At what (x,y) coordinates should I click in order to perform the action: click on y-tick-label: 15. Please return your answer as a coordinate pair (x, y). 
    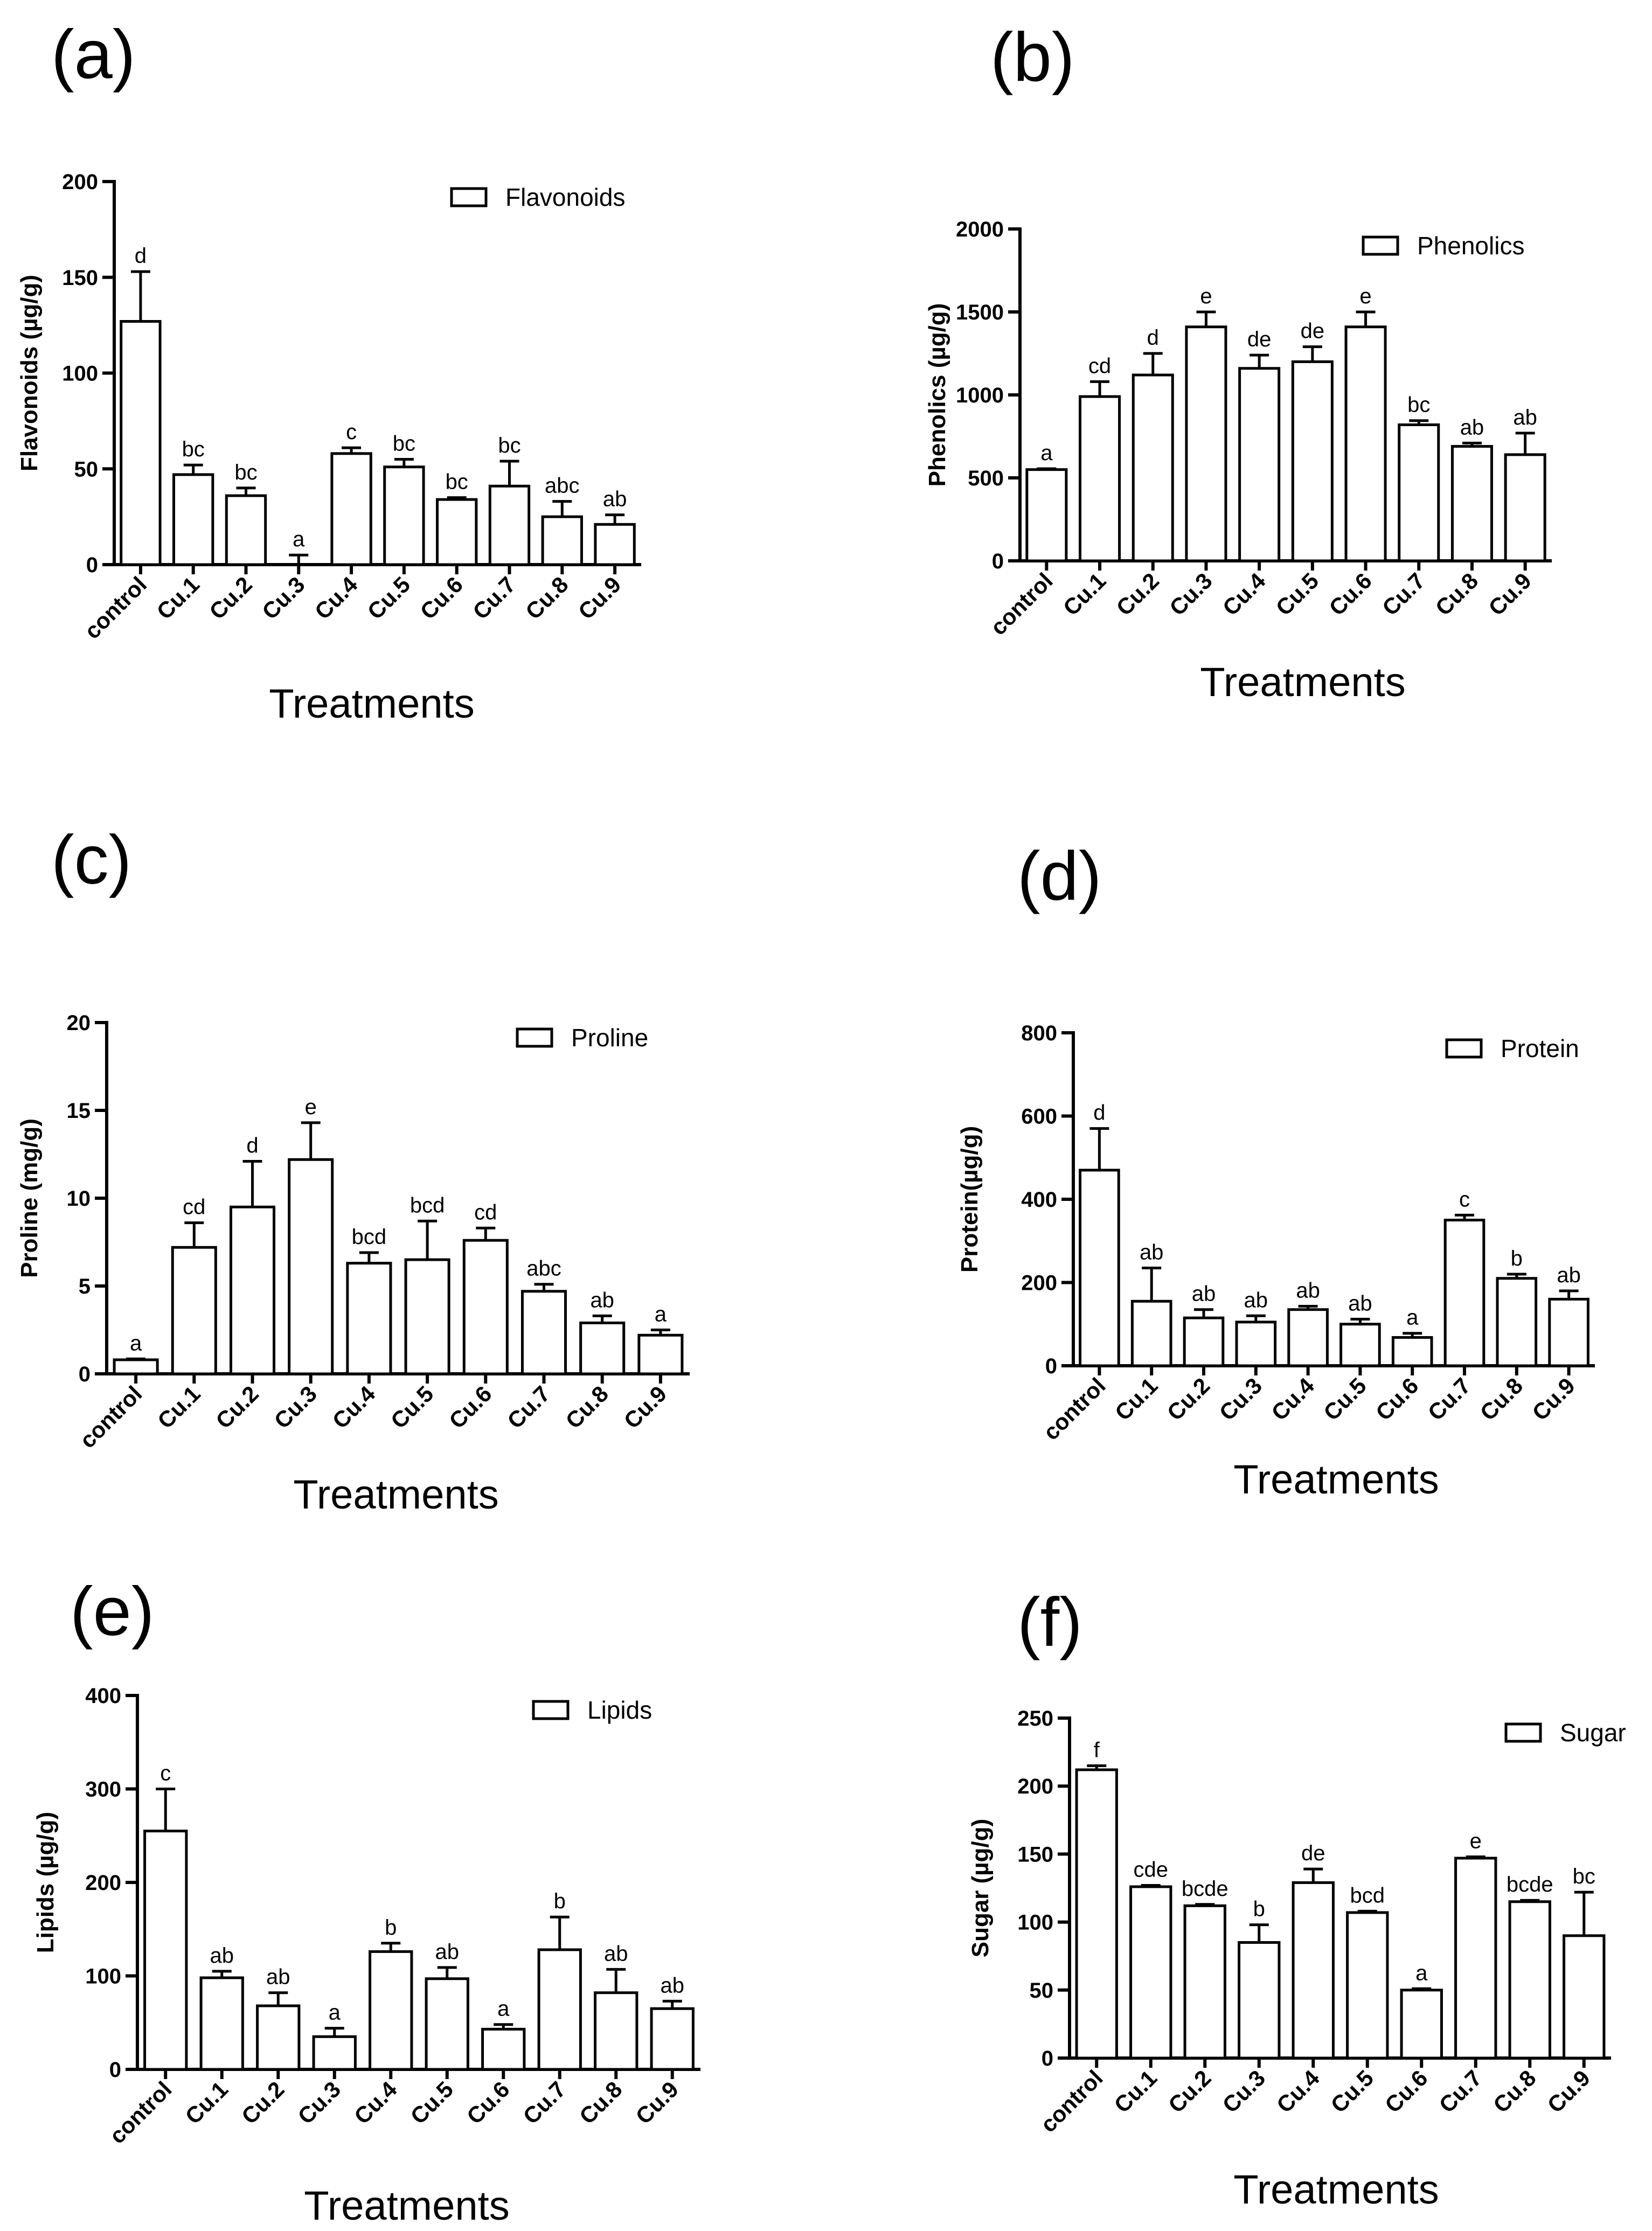
    Looking at the image, I should click on (79, 1111).